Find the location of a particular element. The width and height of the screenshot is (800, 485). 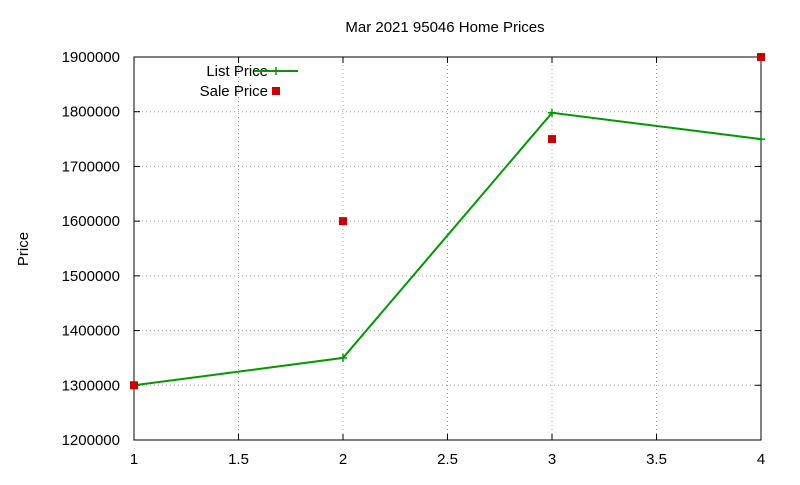

chart-title: Mar 2021 95046 Home Prices is located at coordinates (444, 27).